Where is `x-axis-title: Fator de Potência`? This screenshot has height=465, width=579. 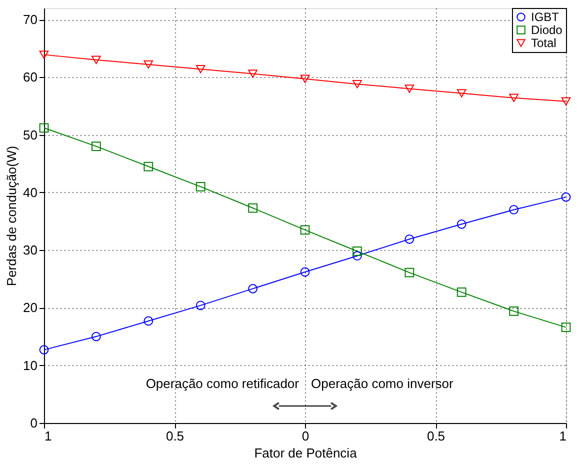
x-axis-title: Fator de Potência is located at coordinates (306, 453).